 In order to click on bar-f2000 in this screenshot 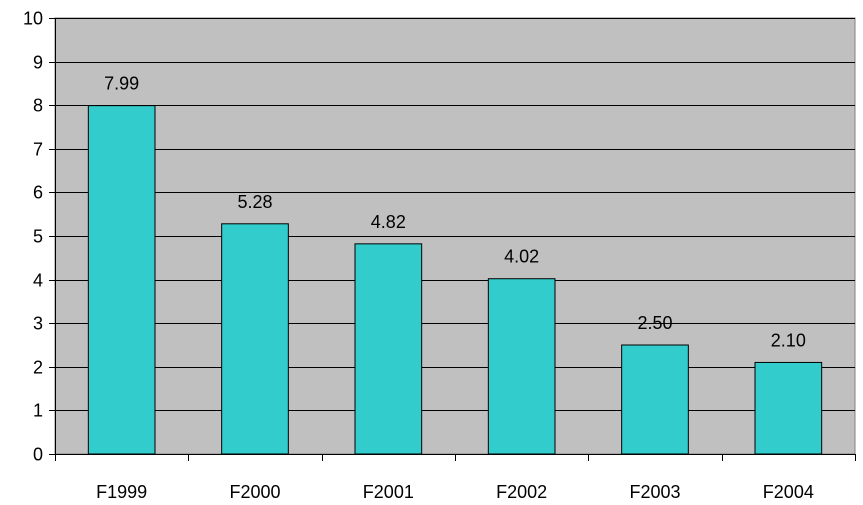, I will do `click(255, 339)`.